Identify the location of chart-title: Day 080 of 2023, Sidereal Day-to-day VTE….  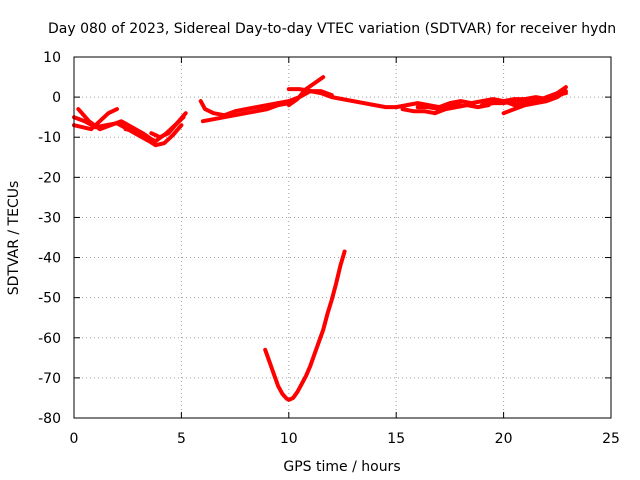
(332, 29).